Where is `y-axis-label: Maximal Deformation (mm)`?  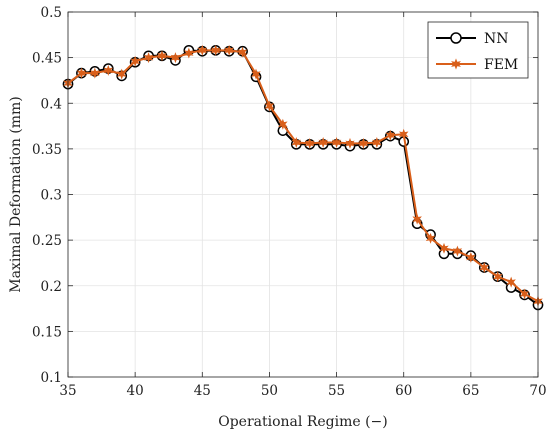
y-axis-label: Maximal Deformation (mm) is located at coordinates (16, 194).